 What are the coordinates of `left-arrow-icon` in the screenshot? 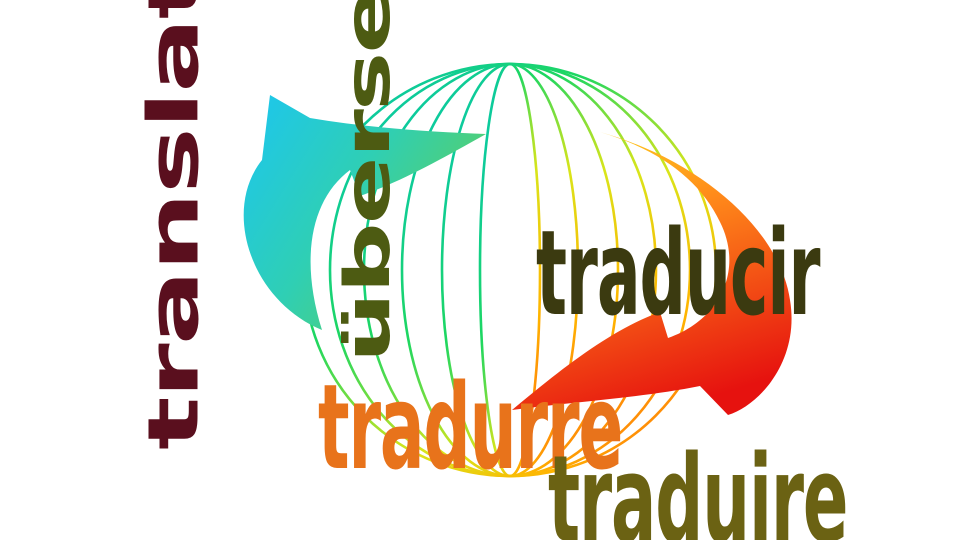 It's located at (364, 212).